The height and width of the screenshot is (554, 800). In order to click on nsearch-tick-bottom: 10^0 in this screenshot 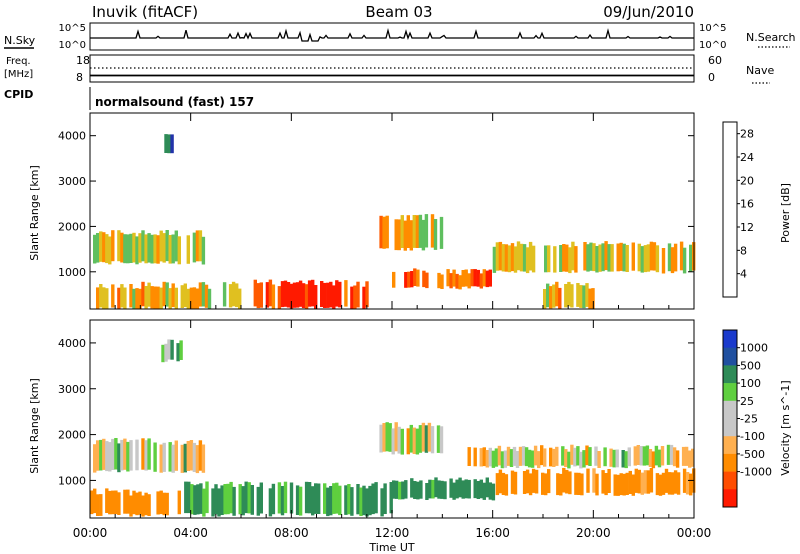, I will do `click(712, 45)`.